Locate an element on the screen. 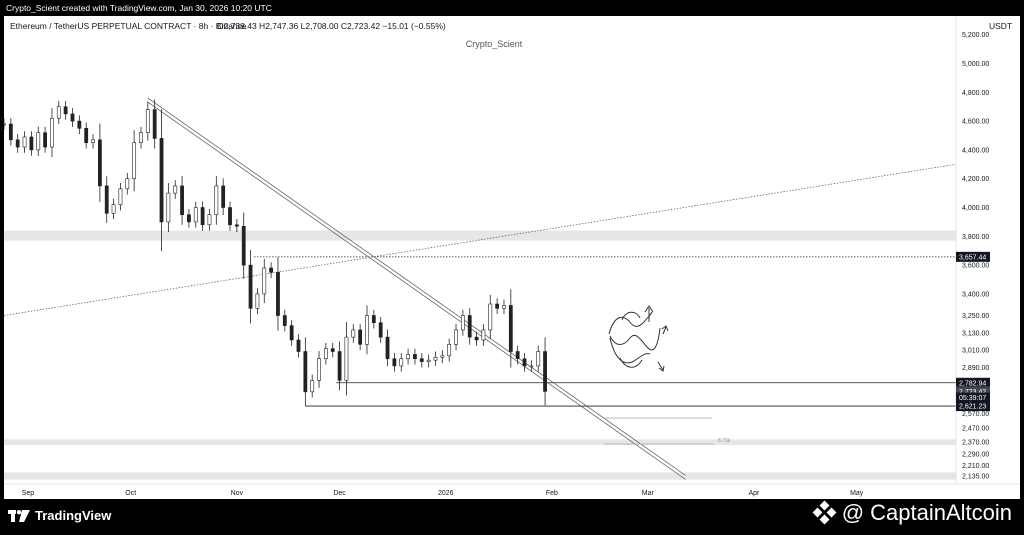 The height and width of the screenshot is (535, 1024). y-tick-label-5: 4,200.00 is located at coordinates (975, 179).